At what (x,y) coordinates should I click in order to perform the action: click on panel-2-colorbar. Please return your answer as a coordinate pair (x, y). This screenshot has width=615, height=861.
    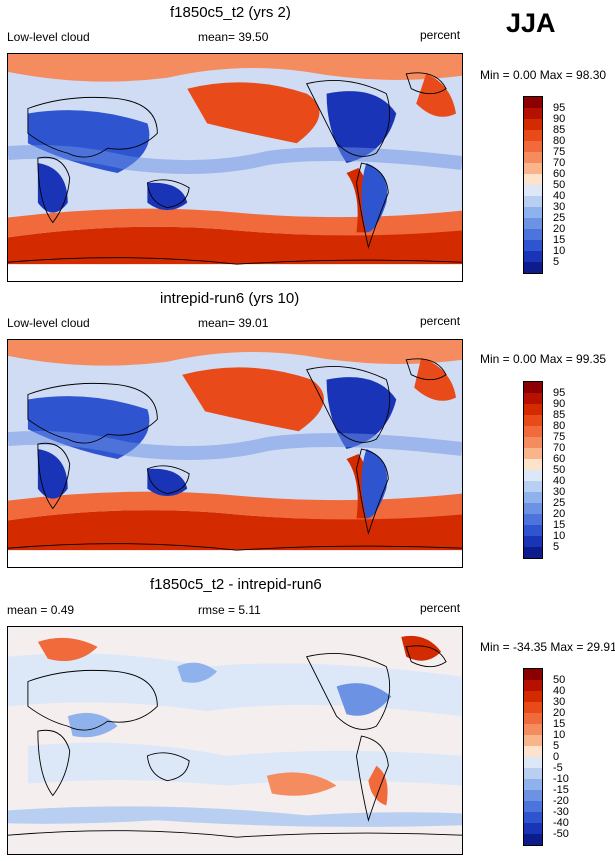
    Looking at the image, I should click on (533, 470).